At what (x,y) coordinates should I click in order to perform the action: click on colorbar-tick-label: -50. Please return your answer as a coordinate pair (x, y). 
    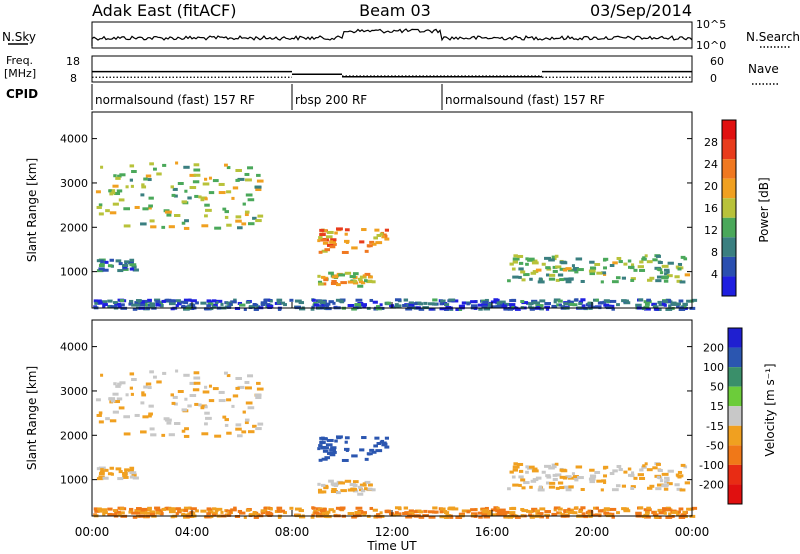
    Looking at the image, I should click on (715, 445).